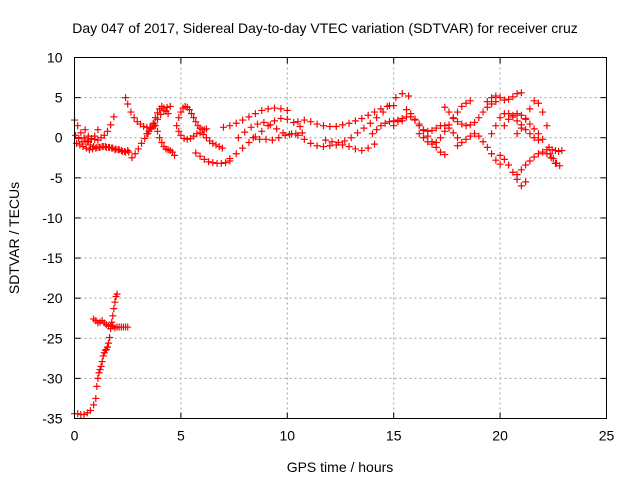 The height and width of the screenshot is (480, 640). What do you see at coordinates (14, 238) in the screenshot?
I see `y-axis-label: SDTVAR / TECUs` at bounding box center [14, 238].